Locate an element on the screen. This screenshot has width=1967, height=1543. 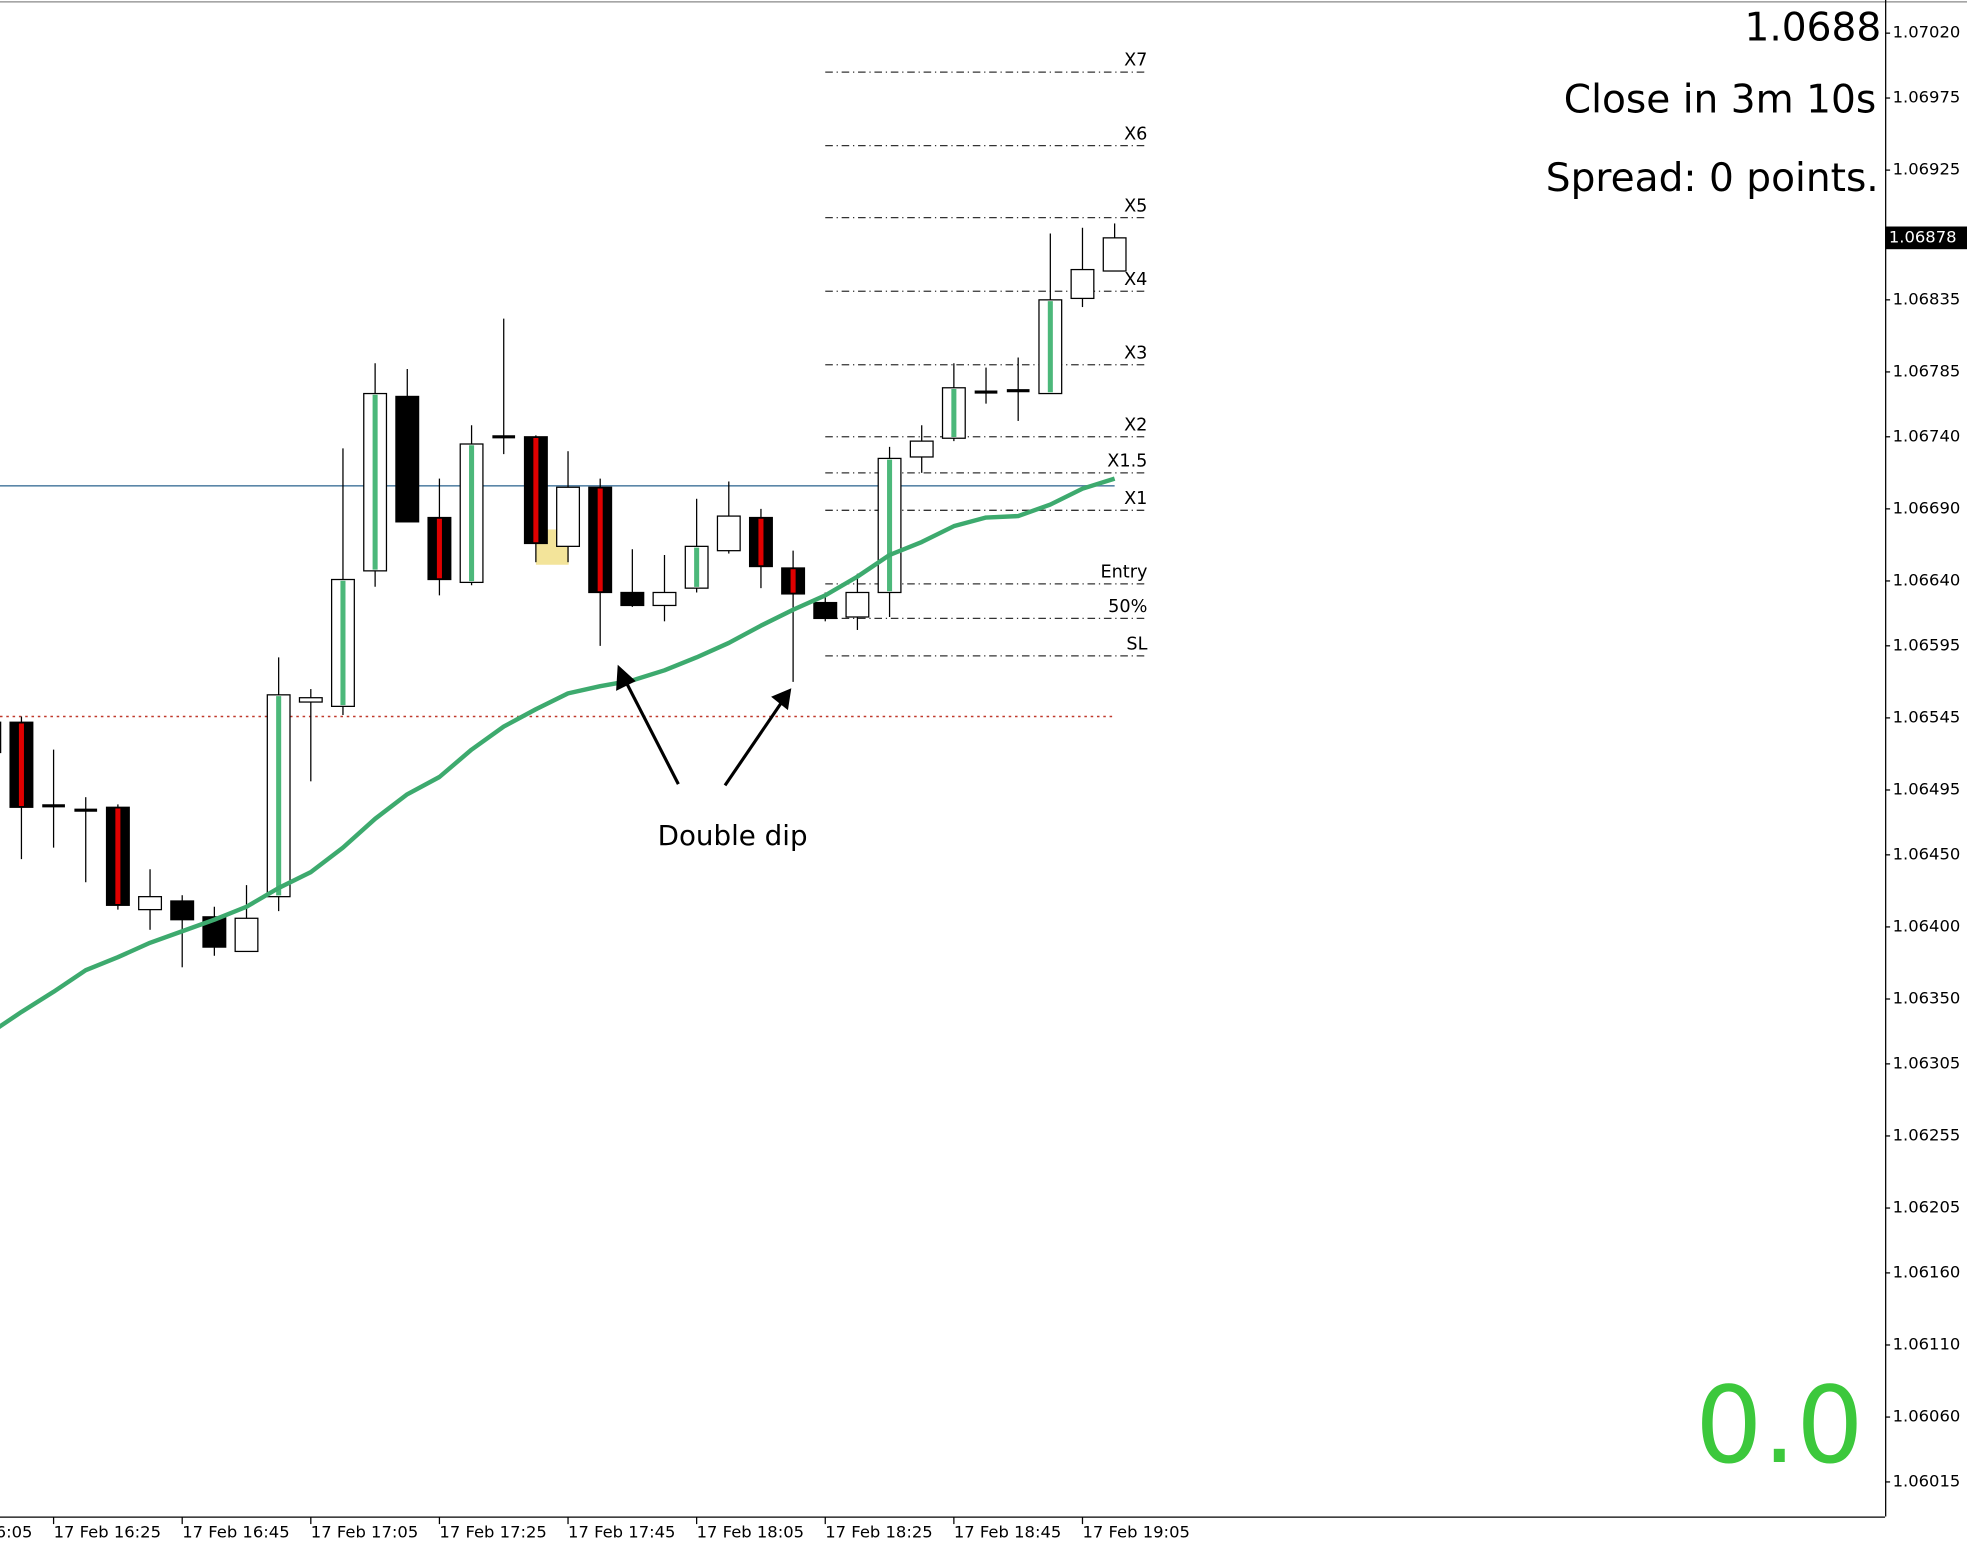
x-tick-label: 17 Feb 18:25 is located at coordinates (878, 1531).